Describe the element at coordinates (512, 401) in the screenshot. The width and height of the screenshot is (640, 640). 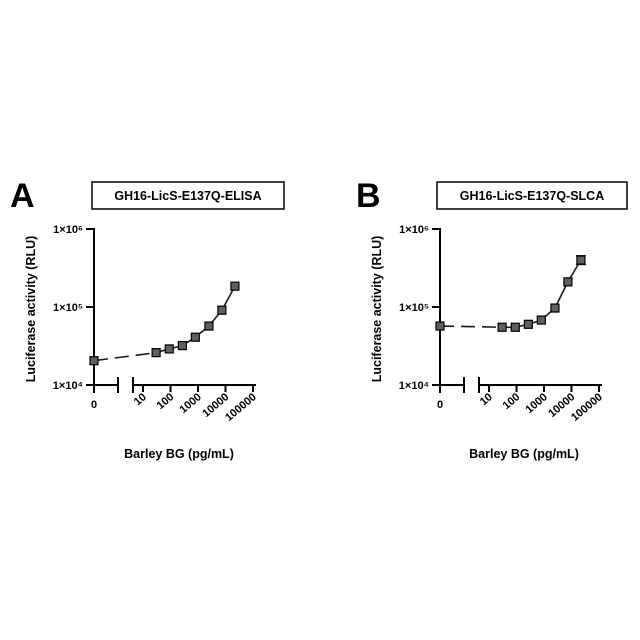
I see `x-tick-label-b-100: 100` at that location.